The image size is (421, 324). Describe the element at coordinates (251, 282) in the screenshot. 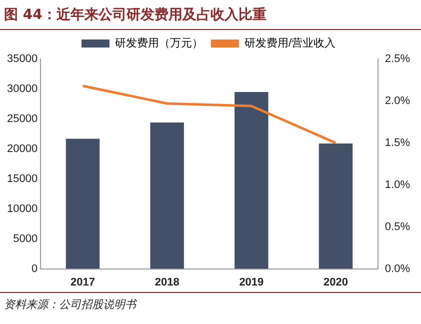

I see `x-tick-label: 2019` at that location.